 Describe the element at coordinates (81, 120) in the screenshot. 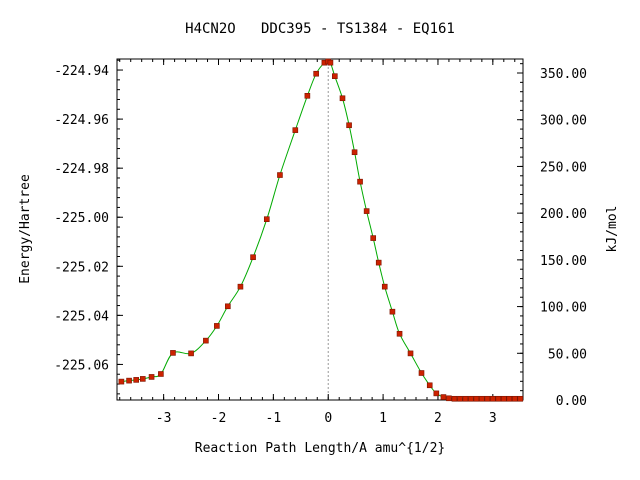

I see `y-tick-label: -224.96` at that location.